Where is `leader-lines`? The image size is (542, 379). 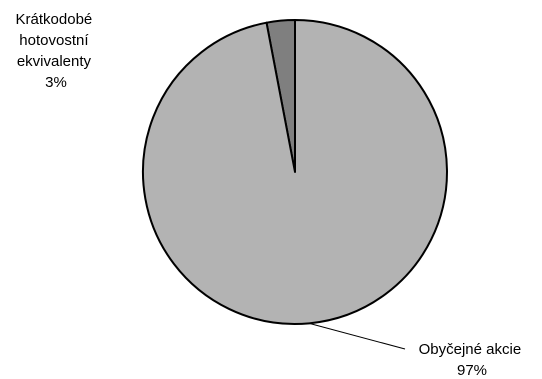
leader-lines is located at coordinates (357, 336).